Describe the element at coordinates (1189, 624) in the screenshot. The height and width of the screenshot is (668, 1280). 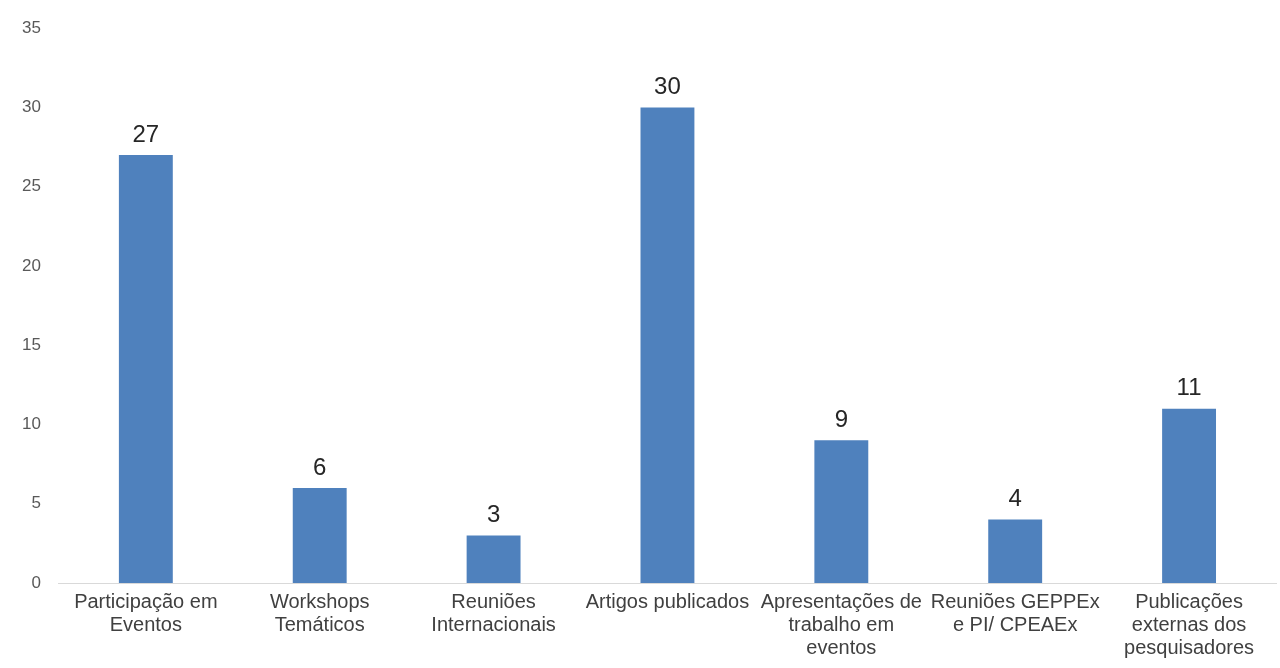
I see `x-tick-label: Publicações externas dos pesquisadores` at that location.